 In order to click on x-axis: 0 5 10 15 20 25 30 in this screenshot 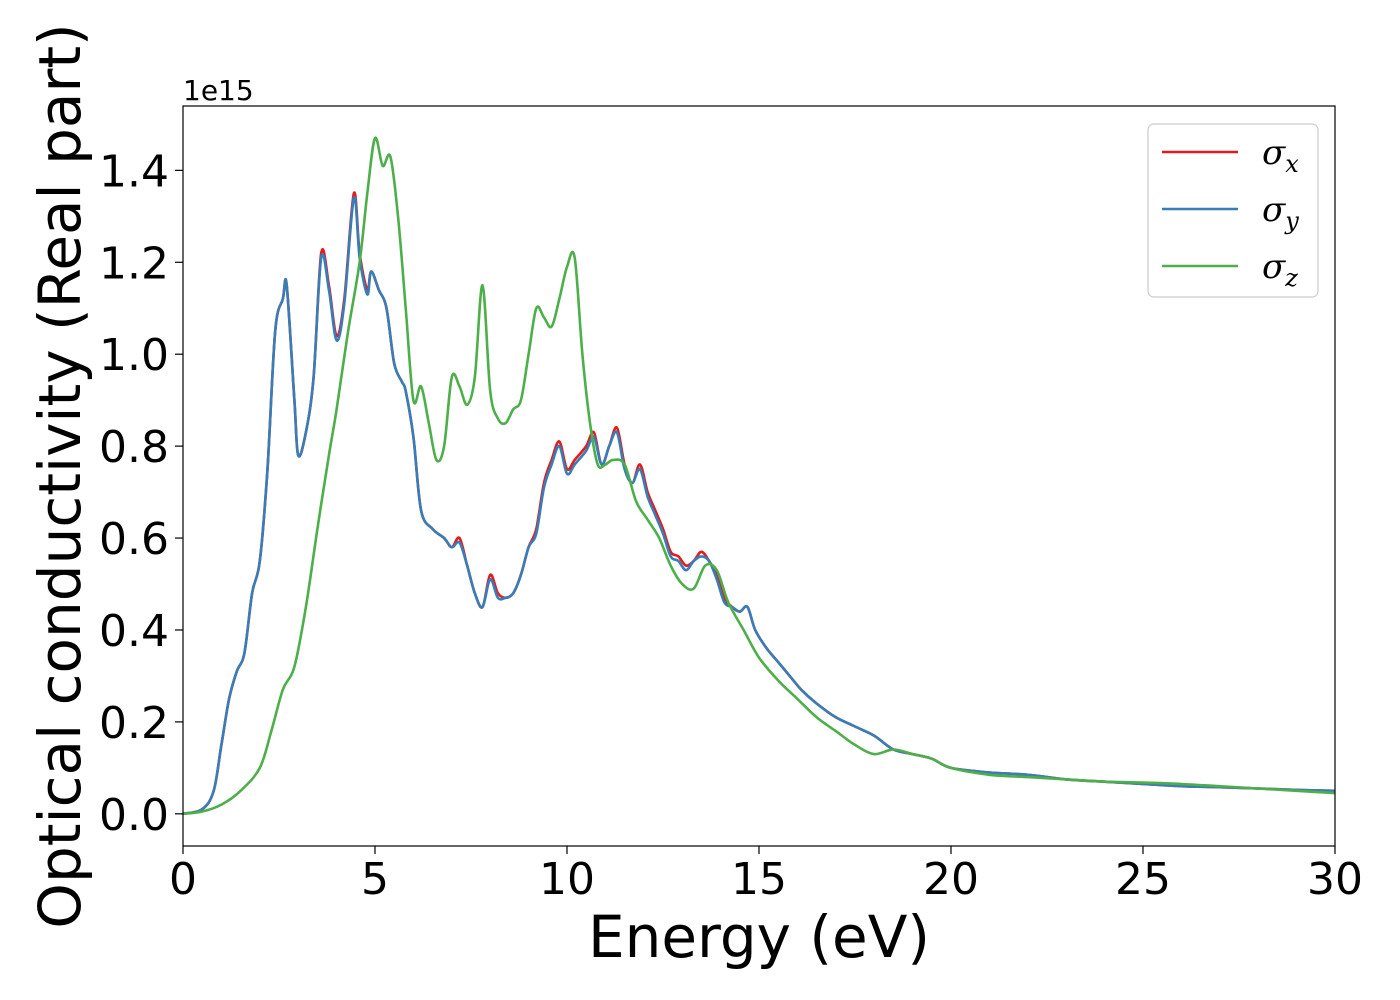, I will do `click(766, 875)`.